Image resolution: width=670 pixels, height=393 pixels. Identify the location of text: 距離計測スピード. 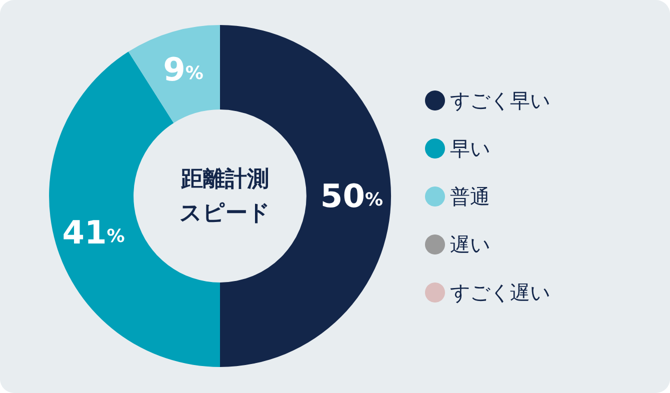
(225, 196).